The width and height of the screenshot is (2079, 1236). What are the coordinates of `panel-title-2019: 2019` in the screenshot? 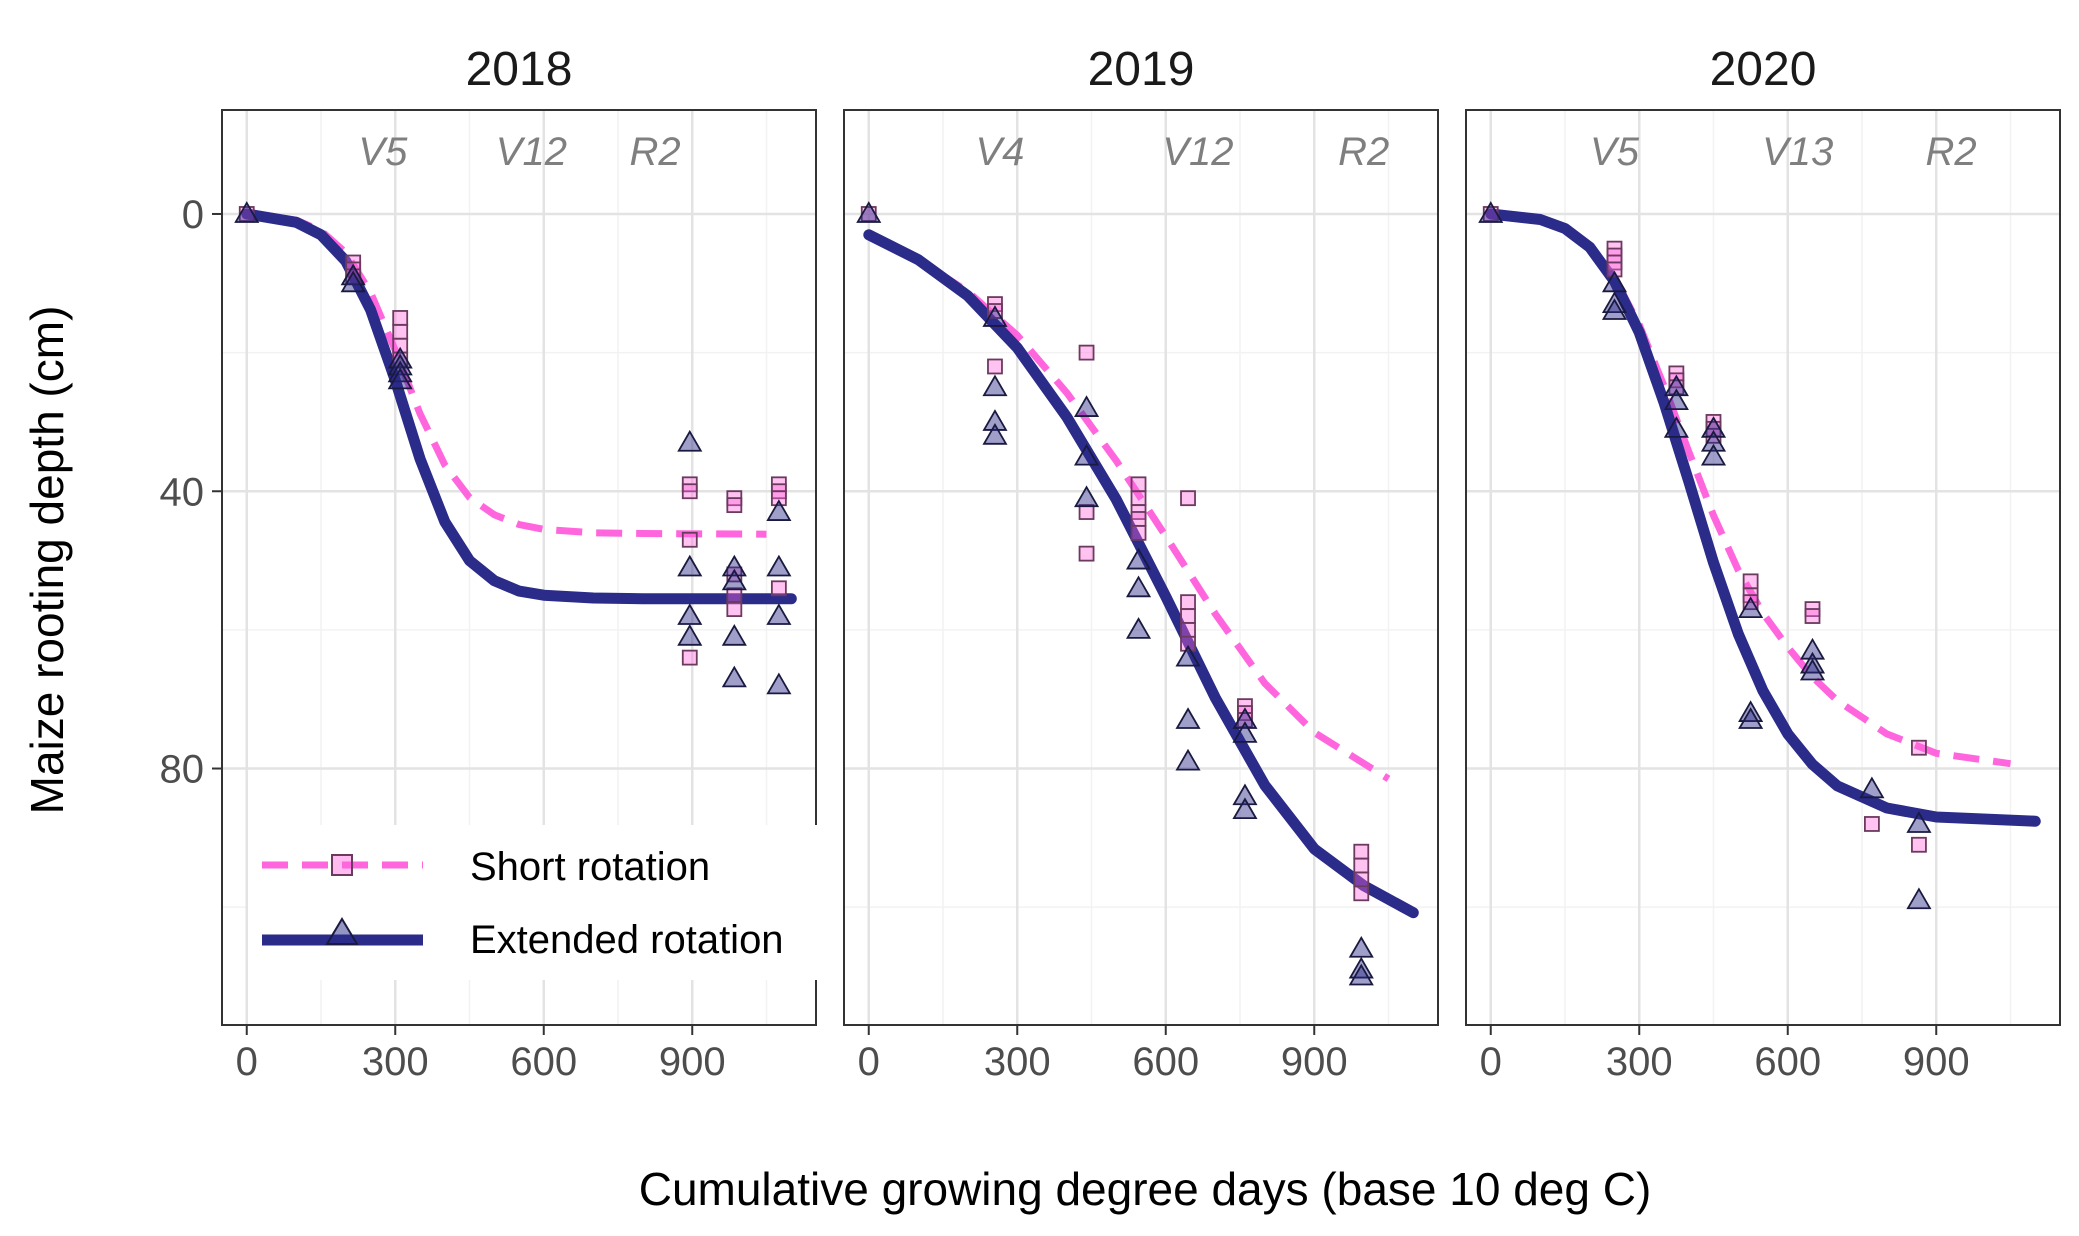 It's located at (1141, 69).